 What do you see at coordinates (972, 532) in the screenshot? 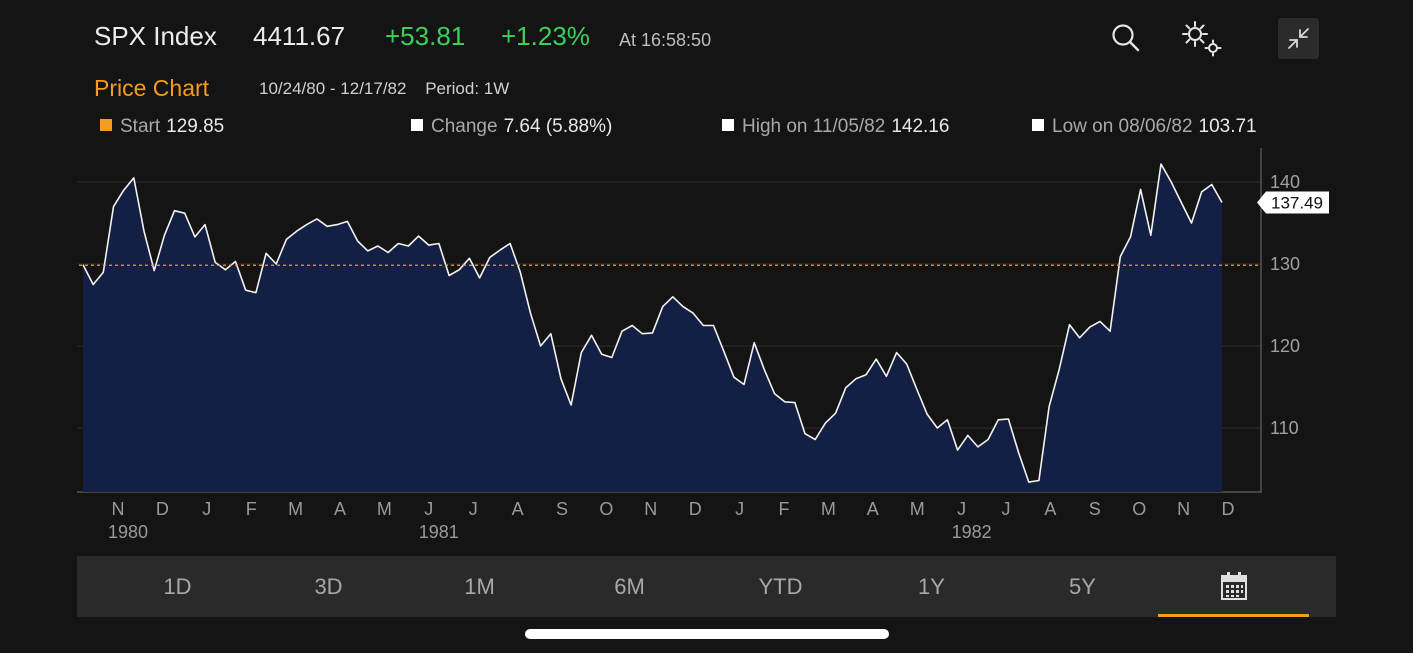
I see `x-year-label: 1982` at bounding box center [972, 532].